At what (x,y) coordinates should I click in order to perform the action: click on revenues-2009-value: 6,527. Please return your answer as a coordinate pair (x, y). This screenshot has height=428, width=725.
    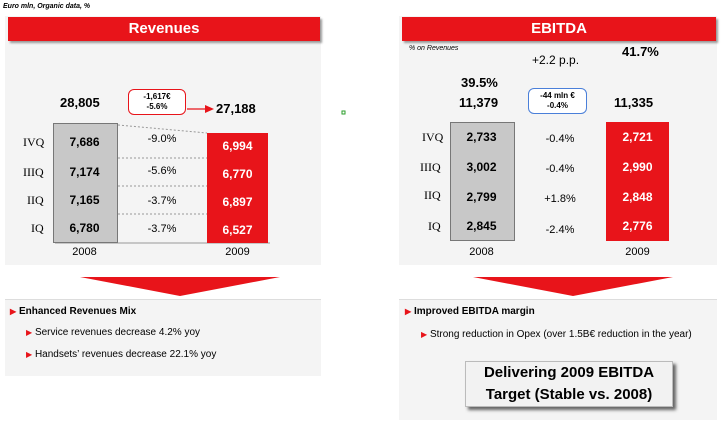
    Looking at the image, I should click on (237, 230).